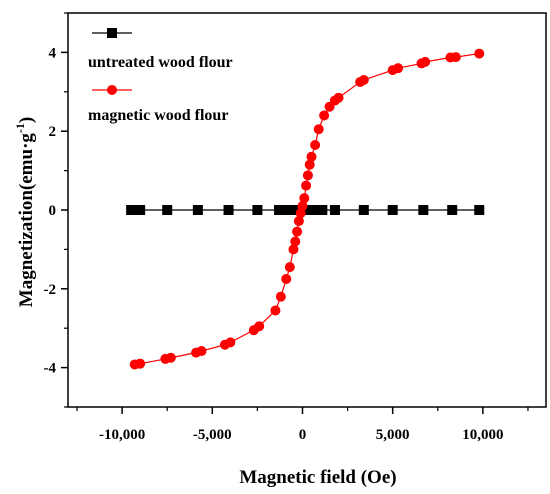  What do you see at coordinates (112, 90) in the screenshot?
I see `legend-marker-magnetic` at bounding box center [112, 90].